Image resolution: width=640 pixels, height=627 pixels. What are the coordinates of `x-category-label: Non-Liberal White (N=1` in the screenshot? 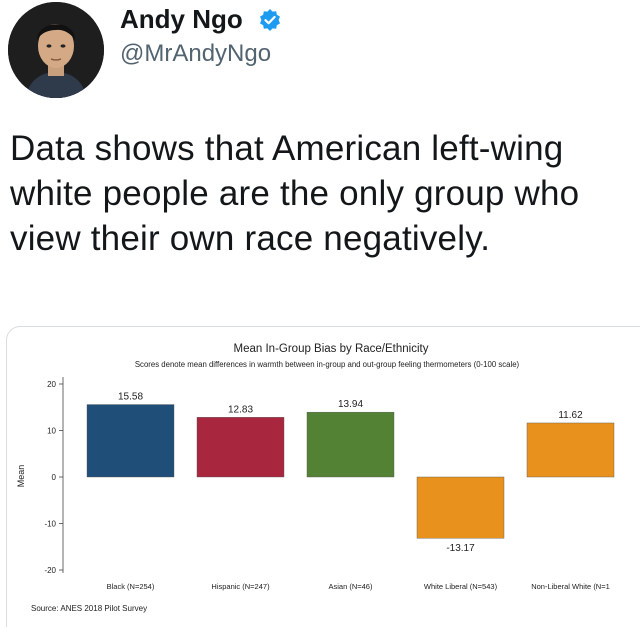 It's located at (570, 586).